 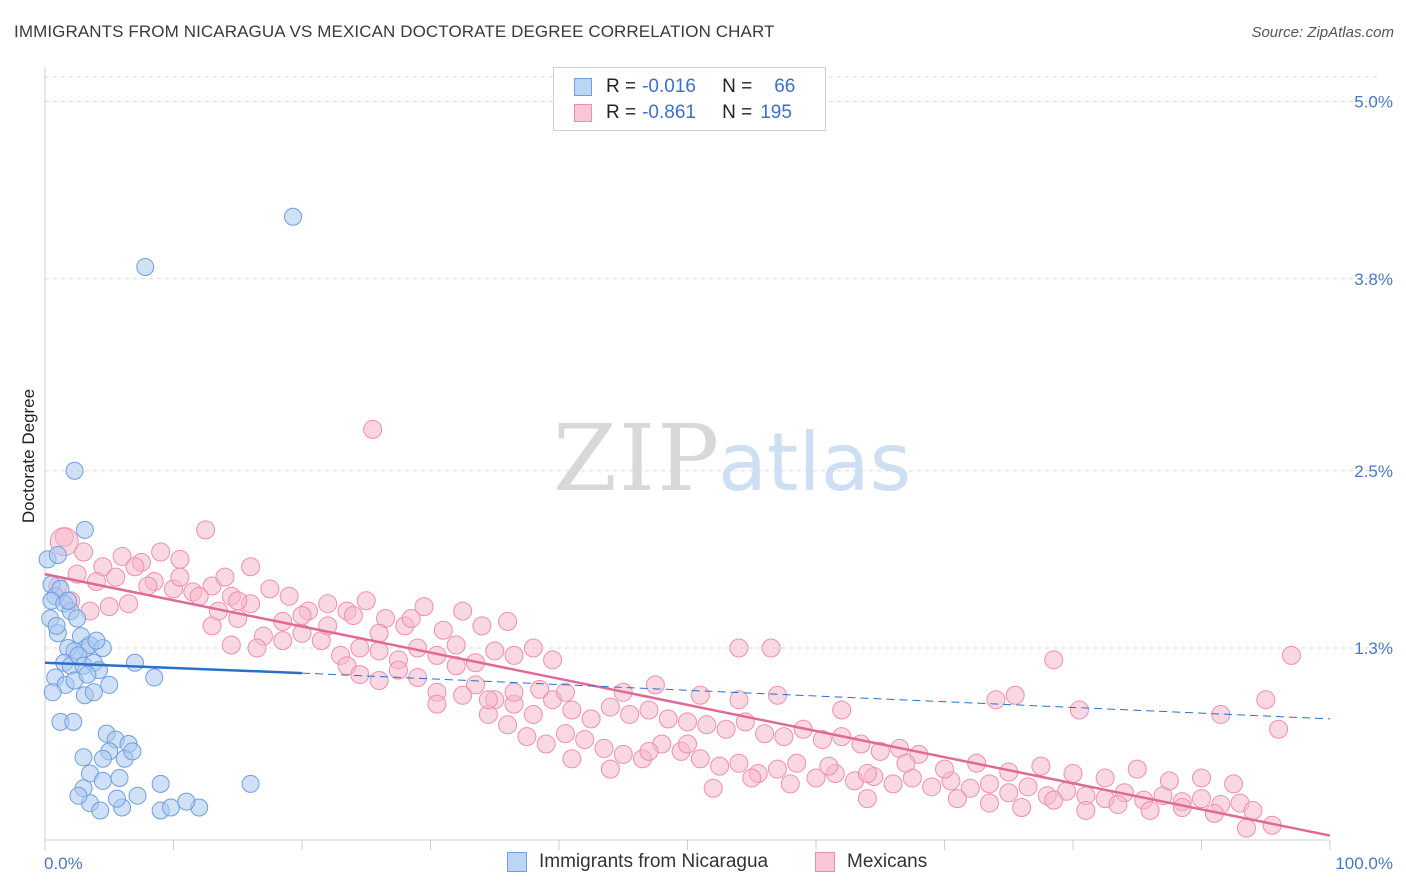 I want to click on legend-r-value: -0.861, so click(x=669, y=112).